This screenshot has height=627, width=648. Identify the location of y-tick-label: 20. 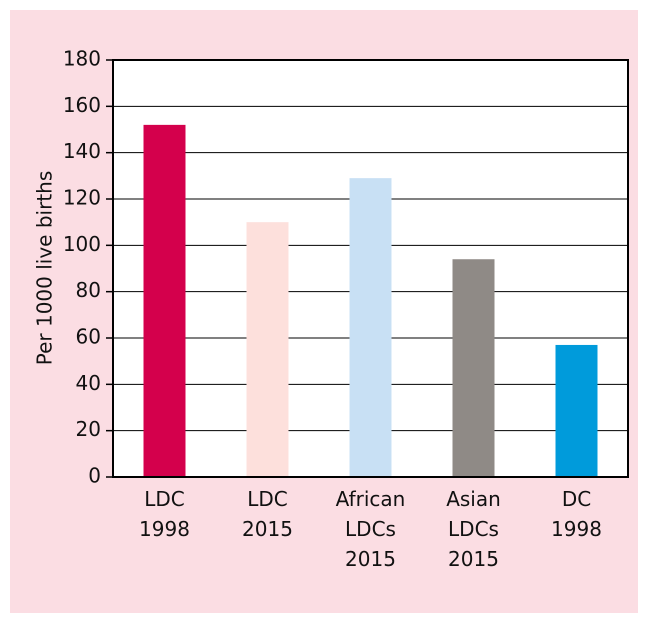
(88, 429).